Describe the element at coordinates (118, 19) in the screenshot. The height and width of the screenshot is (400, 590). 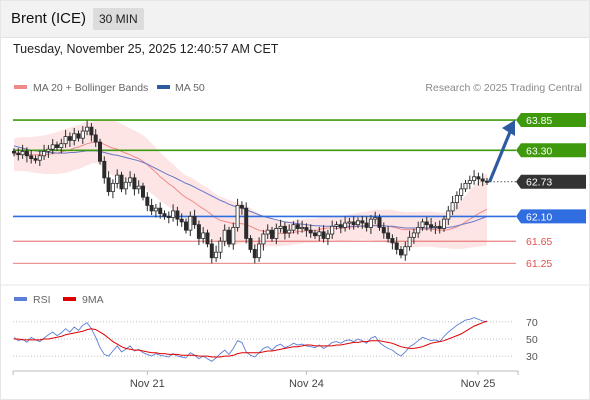
I see `period-badge: 30 MIN` at that location.